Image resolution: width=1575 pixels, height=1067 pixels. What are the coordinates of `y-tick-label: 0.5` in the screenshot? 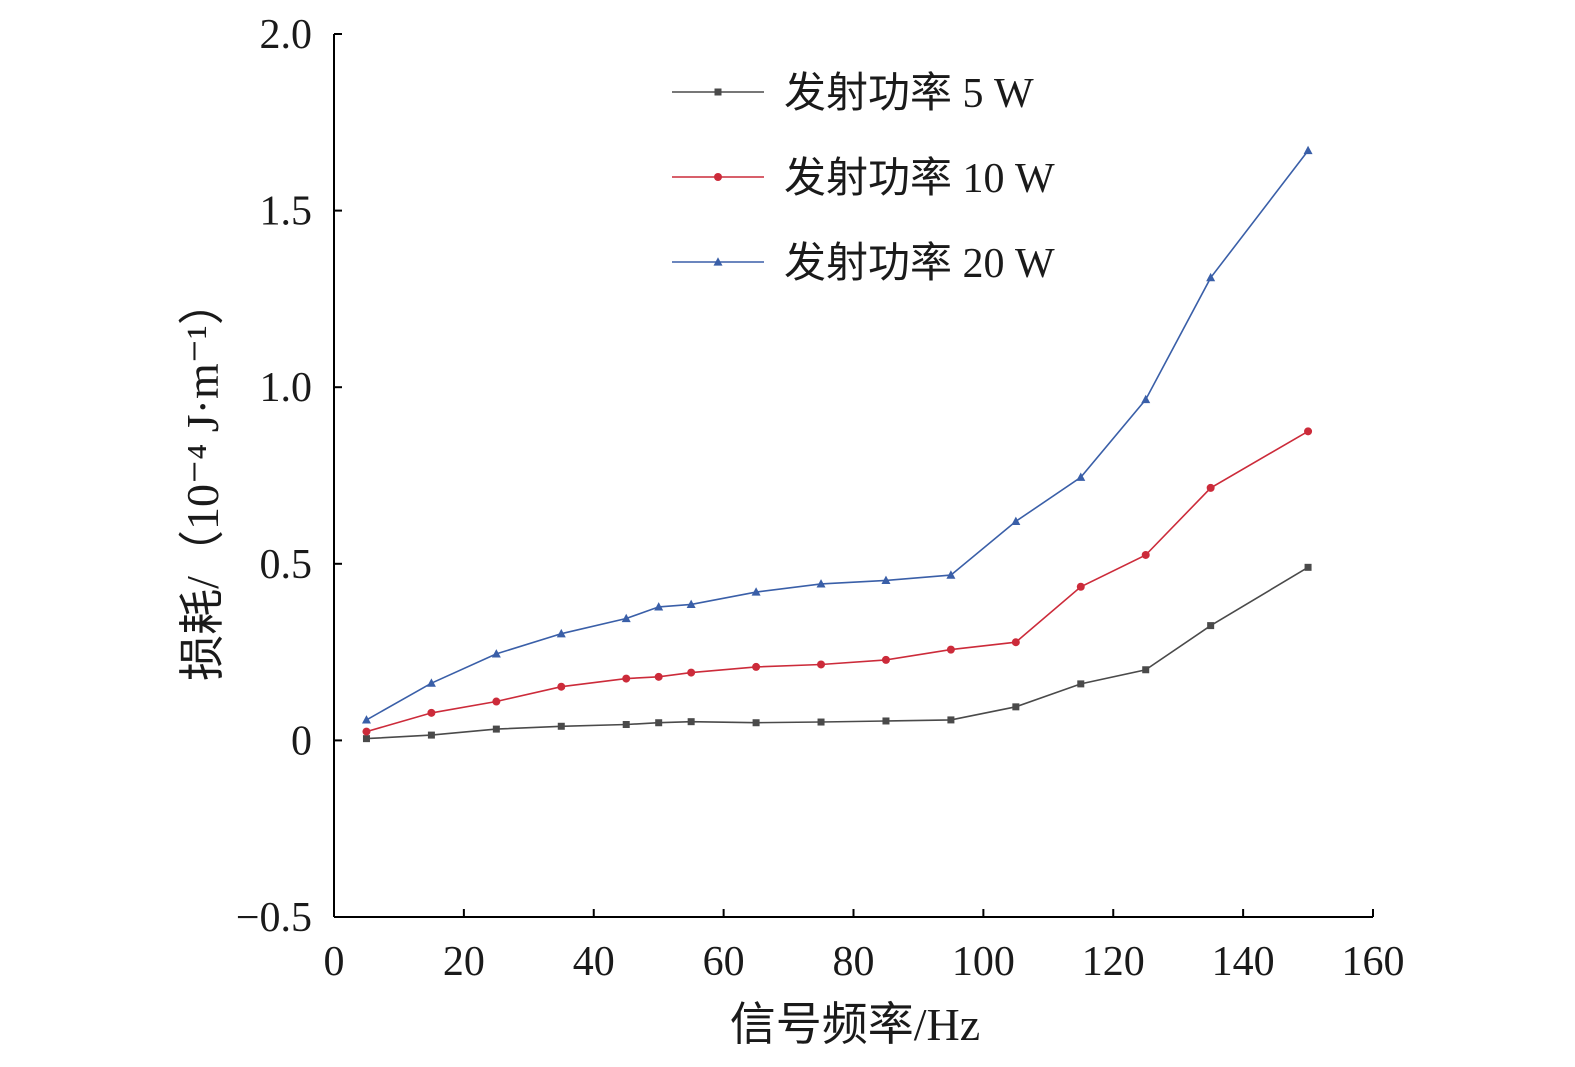 It's located at (286, 565).